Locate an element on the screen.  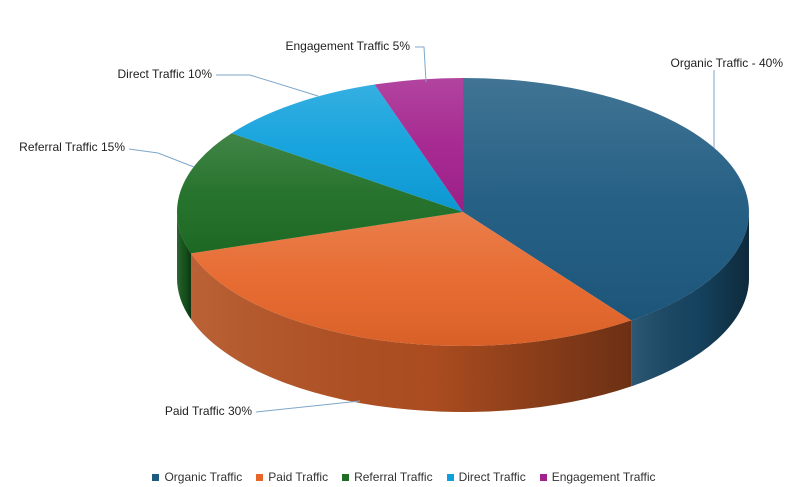
pie-side-shade-referral-traffic is located at coordinates (184, 266).